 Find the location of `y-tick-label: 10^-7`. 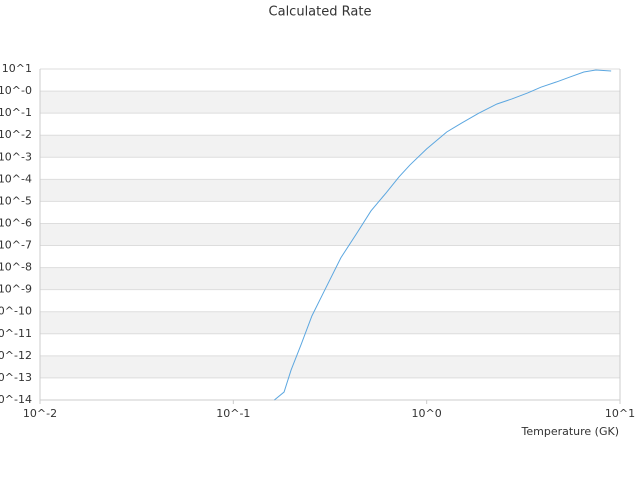

y-tick-label: 10^-7 is located at coordinates (16, 245).